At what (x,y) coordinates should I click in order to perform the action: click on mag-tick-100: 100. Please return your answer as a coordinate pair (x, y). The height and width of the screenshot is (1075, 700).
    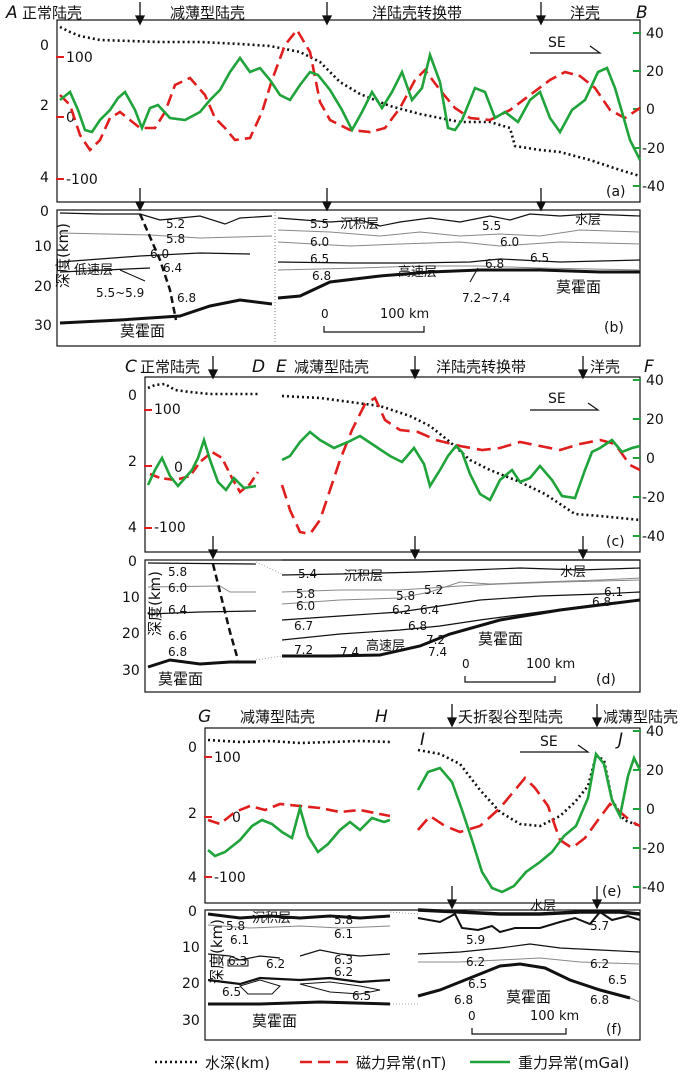
    Looking at the image, I should click on (227, 758).